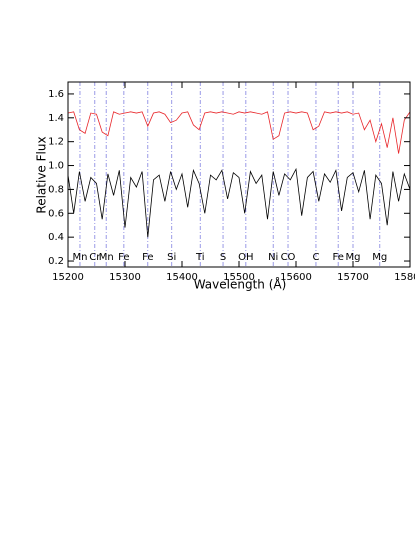  What do you see at coordinates (56, 166) in the screenshot?
I see `y-tick-label: 1.0` at bounding box center [56, 166].